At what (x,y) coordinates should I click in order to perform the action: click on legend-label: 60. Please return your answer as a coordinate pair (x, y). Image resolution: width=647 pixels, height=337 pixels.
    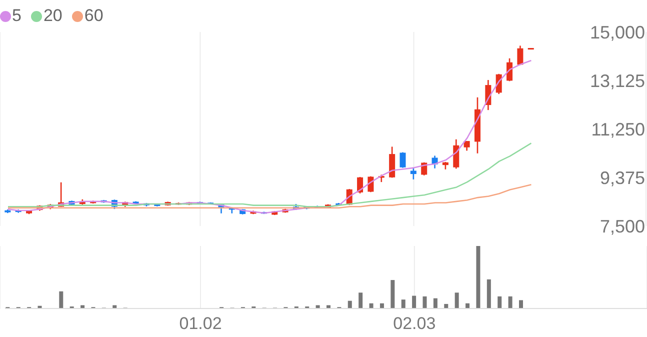
    Looking at the image, I should click on (94, 15).